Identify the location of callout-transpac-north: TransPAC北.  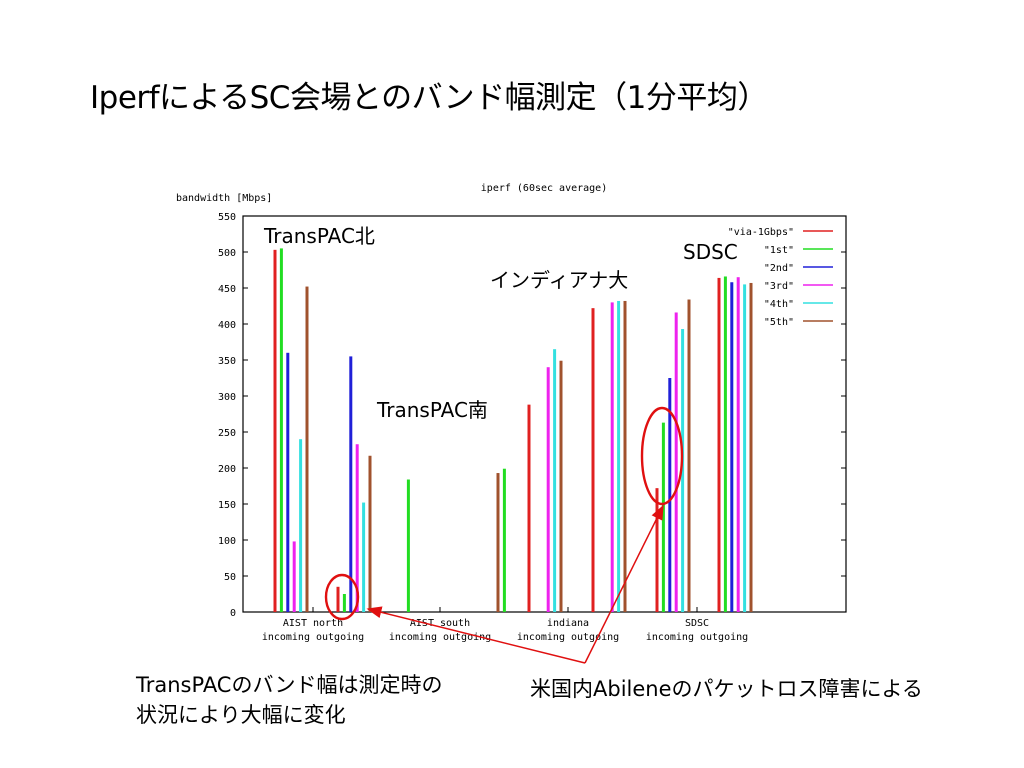
(319, 236).